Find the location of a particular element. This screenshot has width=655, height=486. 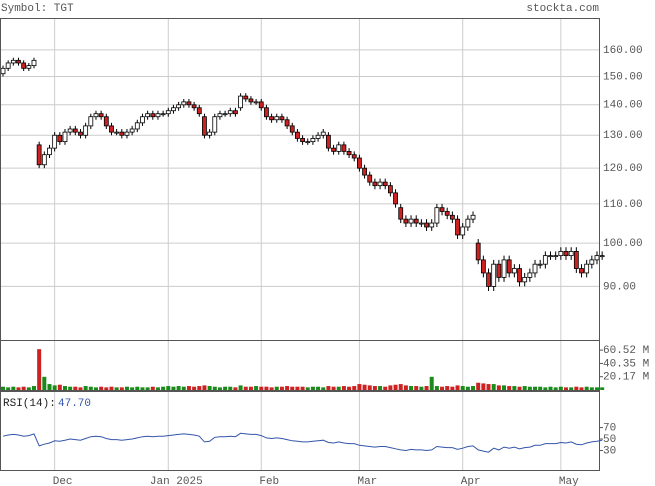

x-tick-label: Dec is located at coordinates (63, 481).